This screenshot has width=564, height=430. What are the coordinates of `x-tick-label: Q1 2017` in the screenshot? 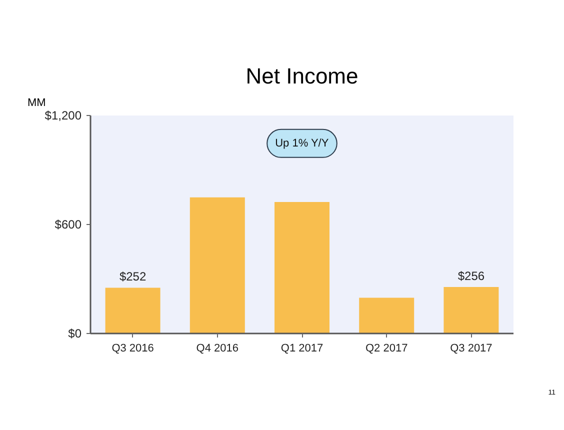 It's located at (302, 348).